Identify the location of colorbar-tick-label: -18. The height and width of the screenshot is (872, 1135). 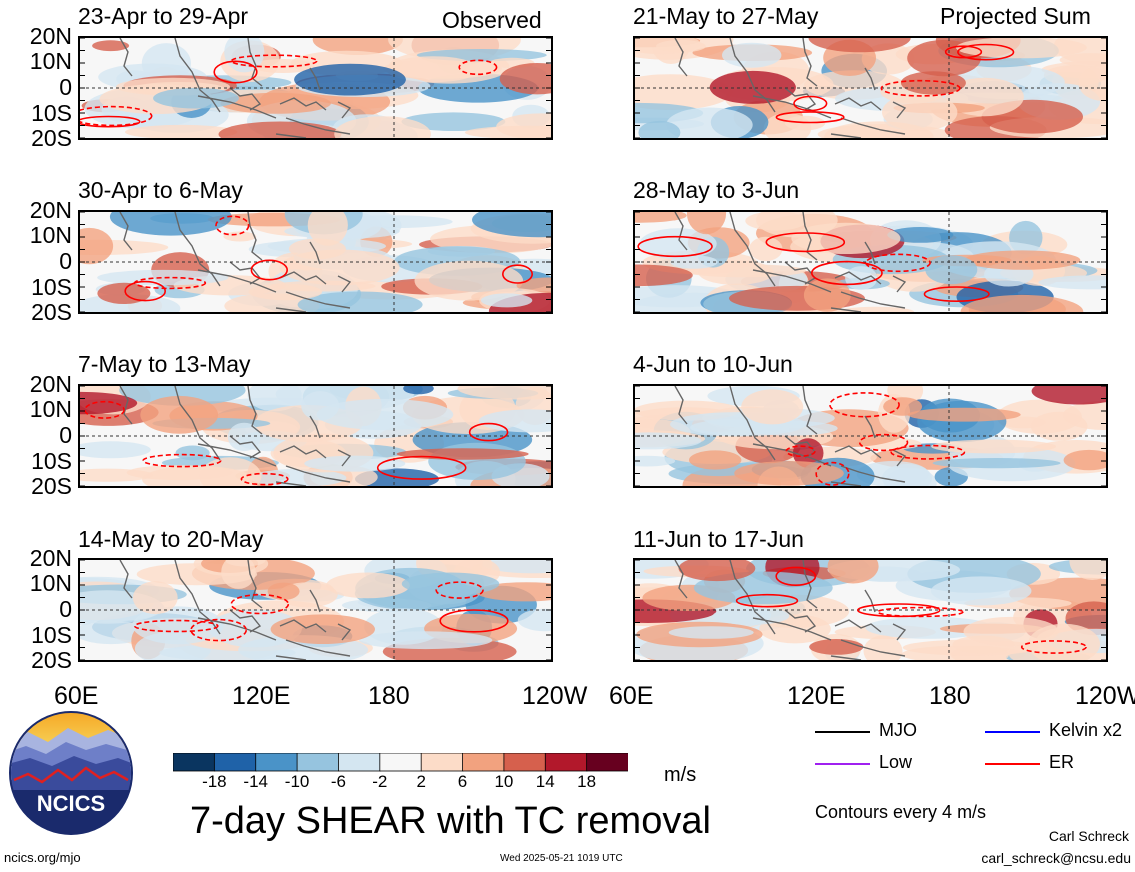
(214, 781).